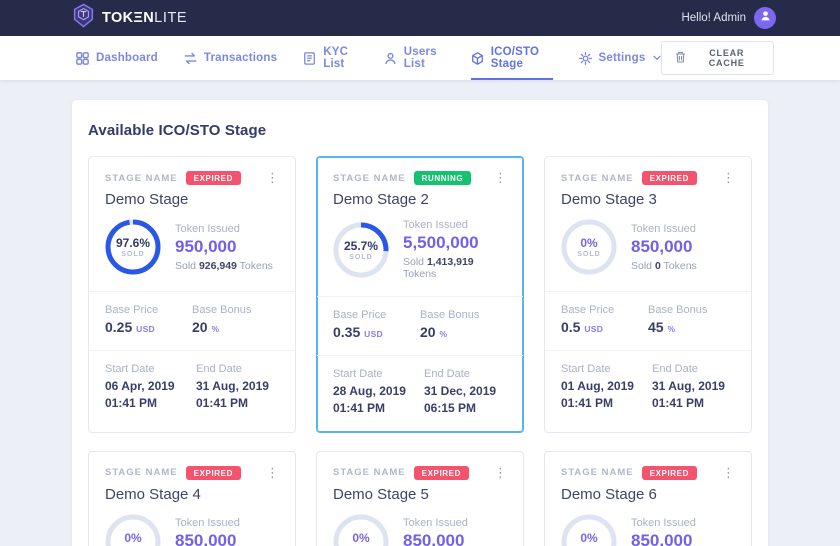 The image size is (840, 546). What do you see at coordinates (206, 327) in the screenshot?
I see `base-bonus-value: 20 %` at bounding box center [206, 327].